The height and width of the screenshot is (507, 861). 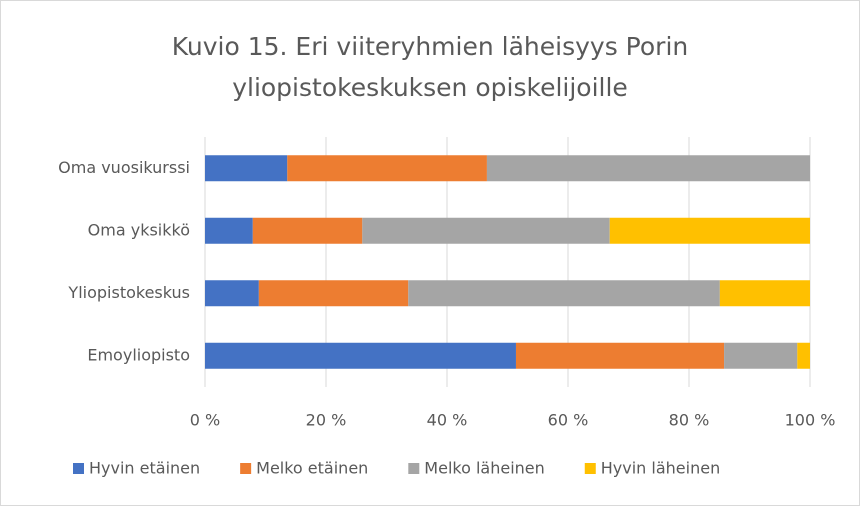 I want to click on x-tick-label: 20 %, so click(x=326, y=420).